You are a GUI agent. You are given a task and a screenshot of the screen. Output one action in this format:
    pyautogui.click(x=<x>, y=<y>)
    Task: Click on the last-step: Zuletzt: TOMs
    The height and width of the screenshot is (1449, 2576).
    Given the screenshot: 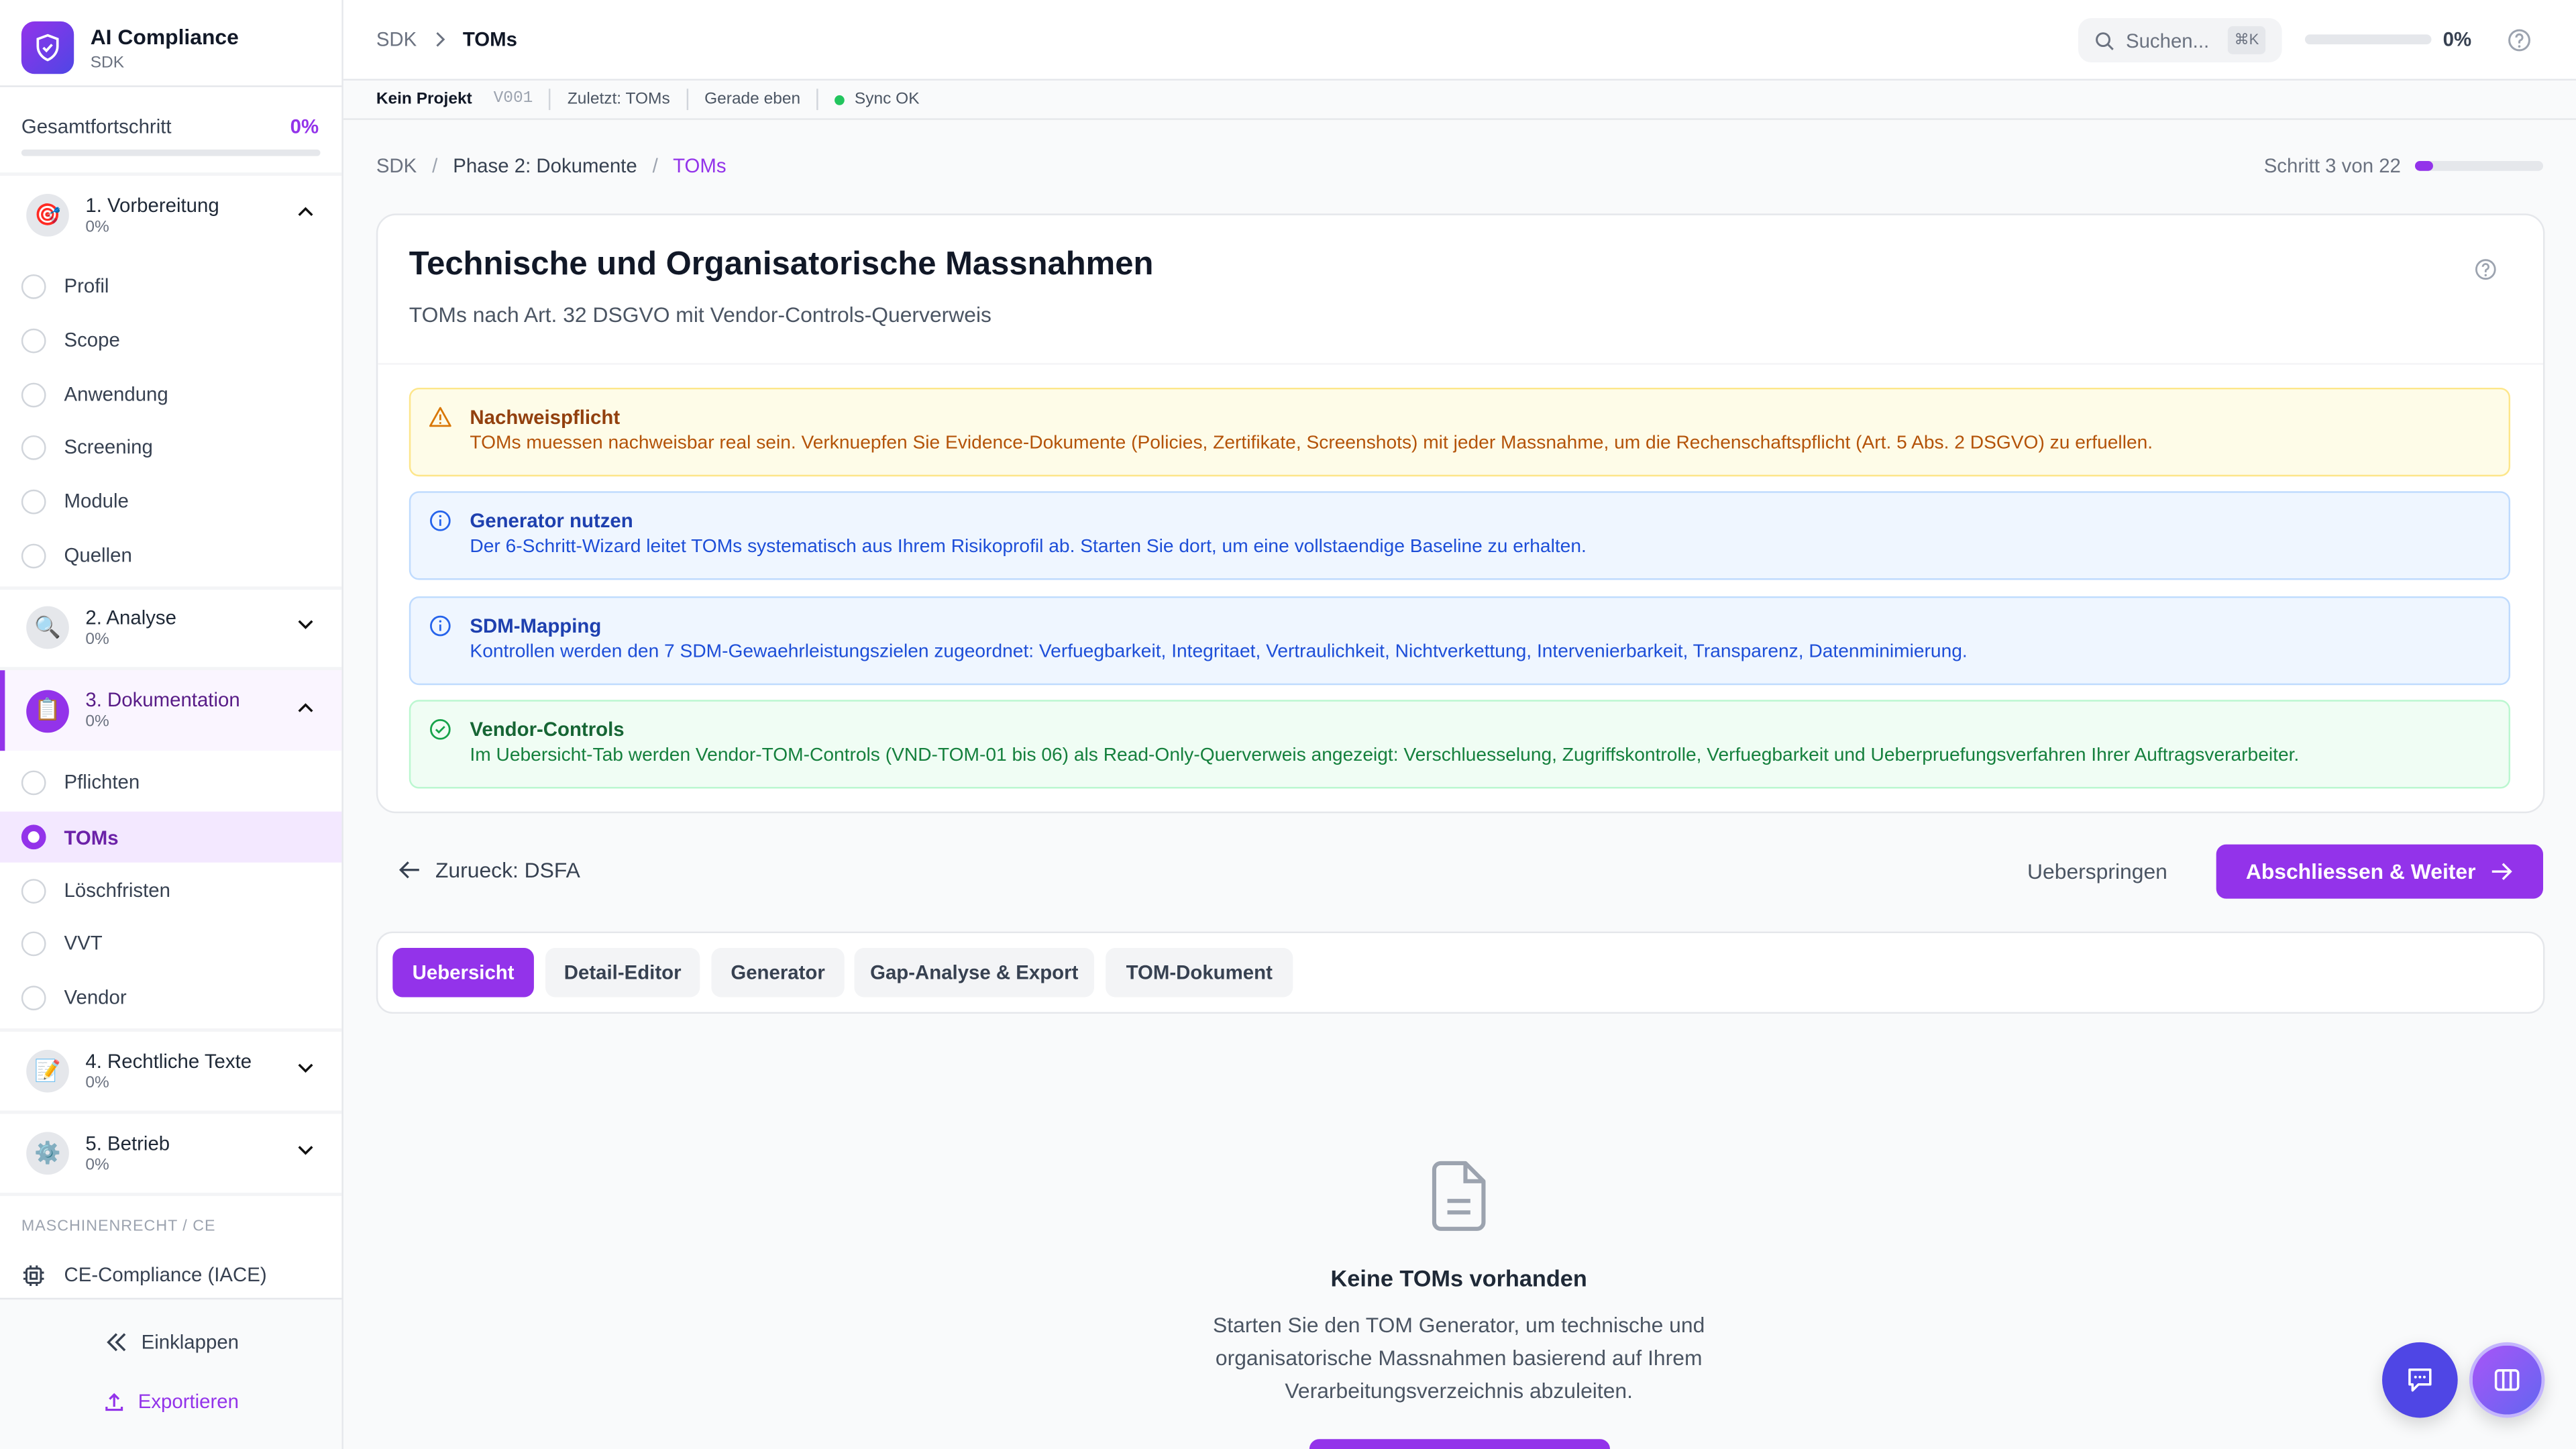 What is the action you would take?
    pyautogui.click(x=618, y=99)
    